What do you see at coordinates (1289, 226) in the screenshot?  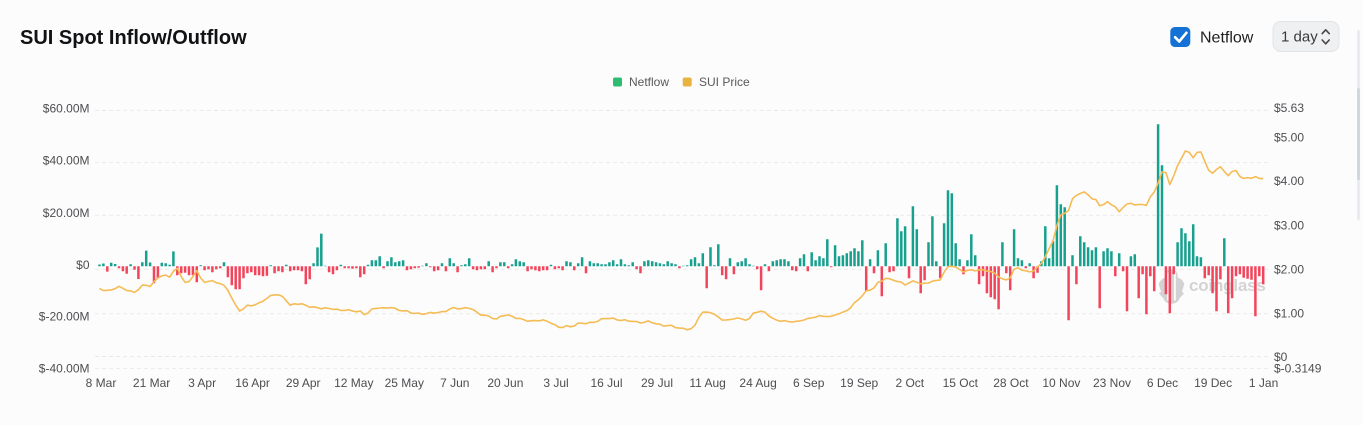 I see `svg-text: $3.00` at bounding box center [1289, 226].